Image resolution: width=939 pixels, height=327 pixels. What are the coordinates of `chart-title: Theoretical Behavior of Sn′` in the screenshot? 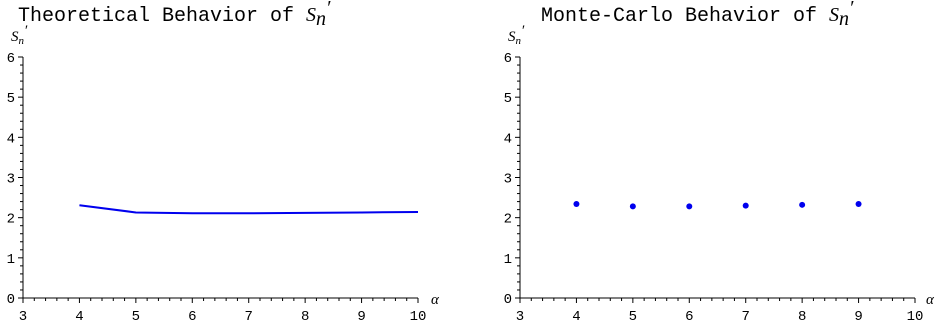 It's located at (174, 15).